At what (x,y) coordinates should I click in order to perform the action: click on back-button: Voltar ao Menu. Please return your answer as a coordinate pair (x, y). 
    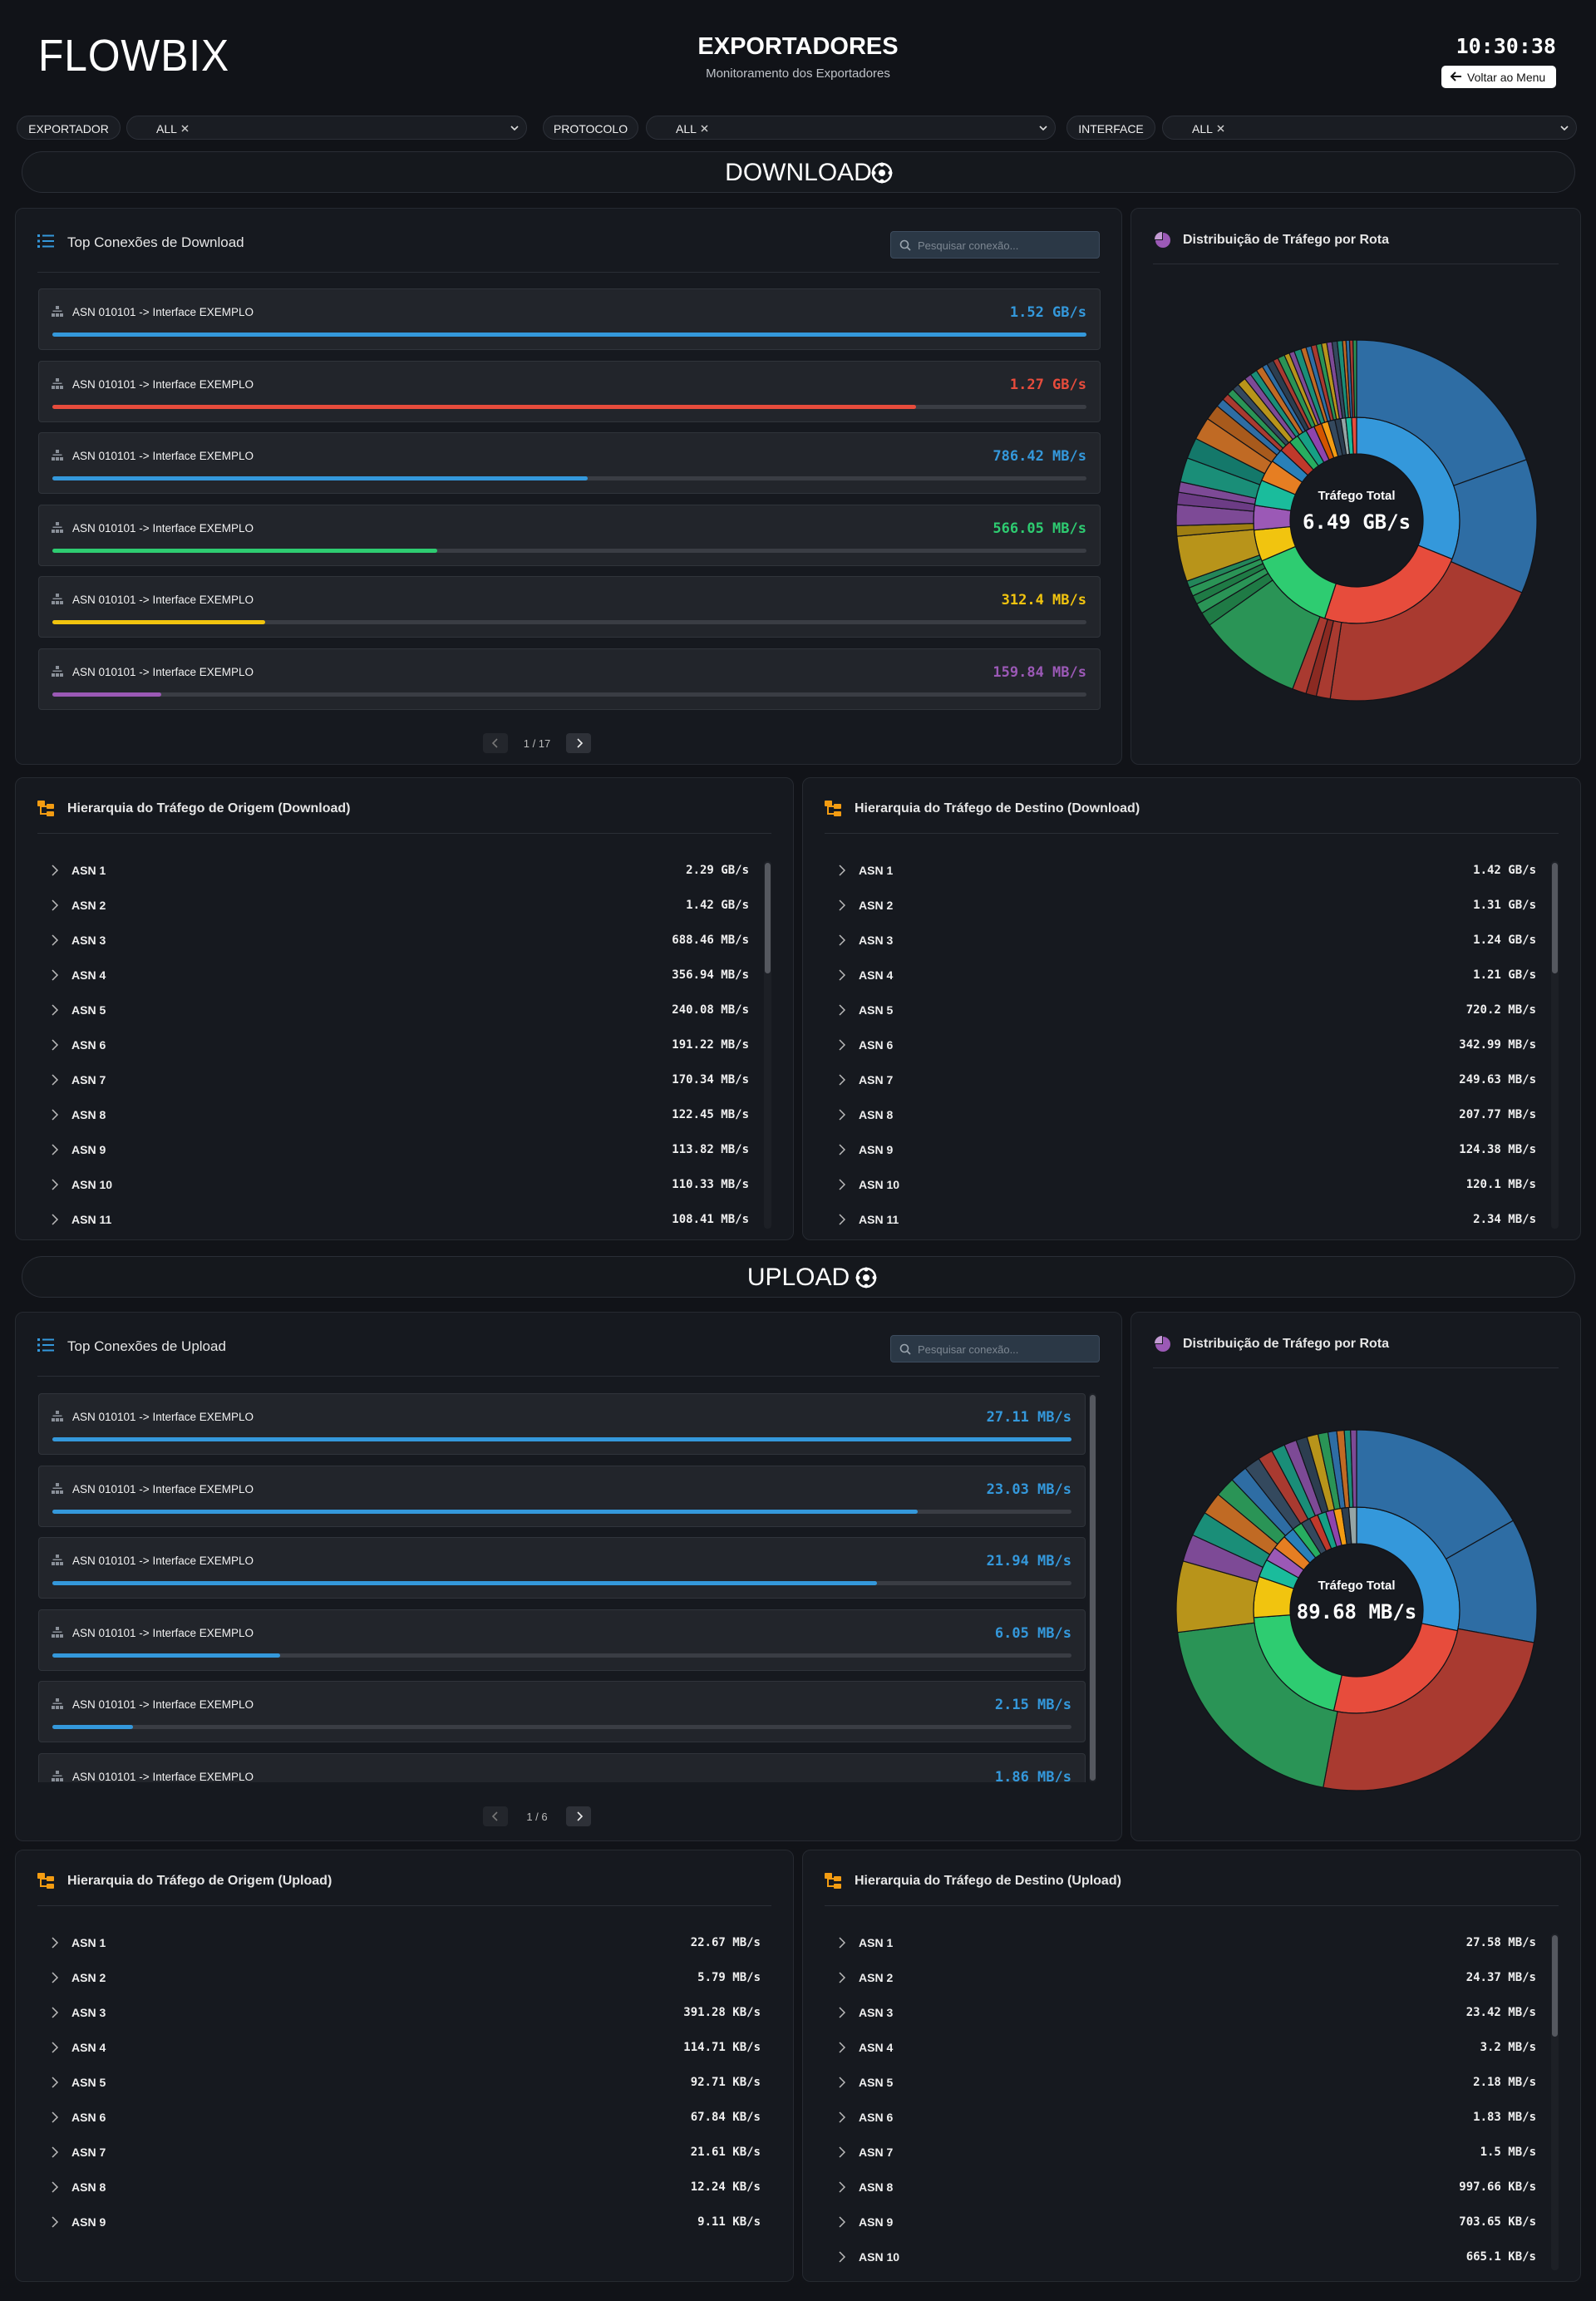
    Looking at the image, I should click on (1498, 77).